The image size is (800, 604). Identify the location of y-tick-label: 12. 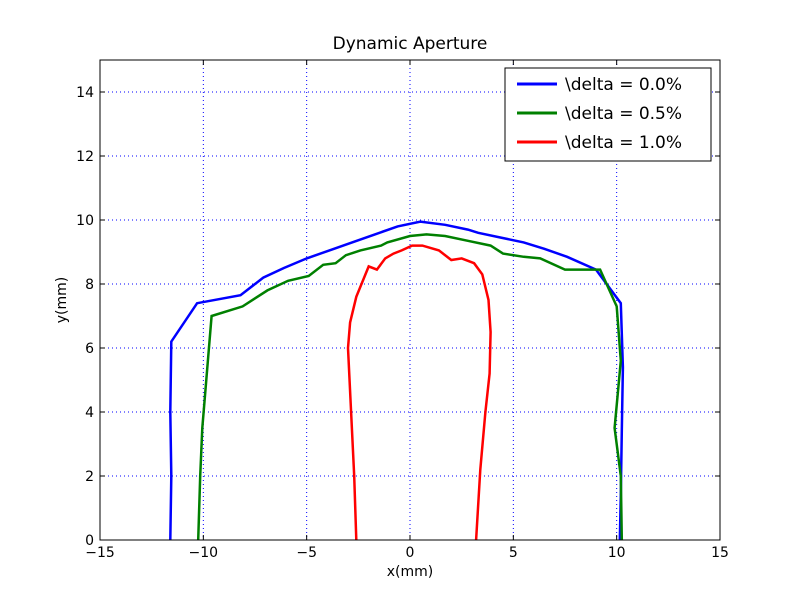
(85, 157).